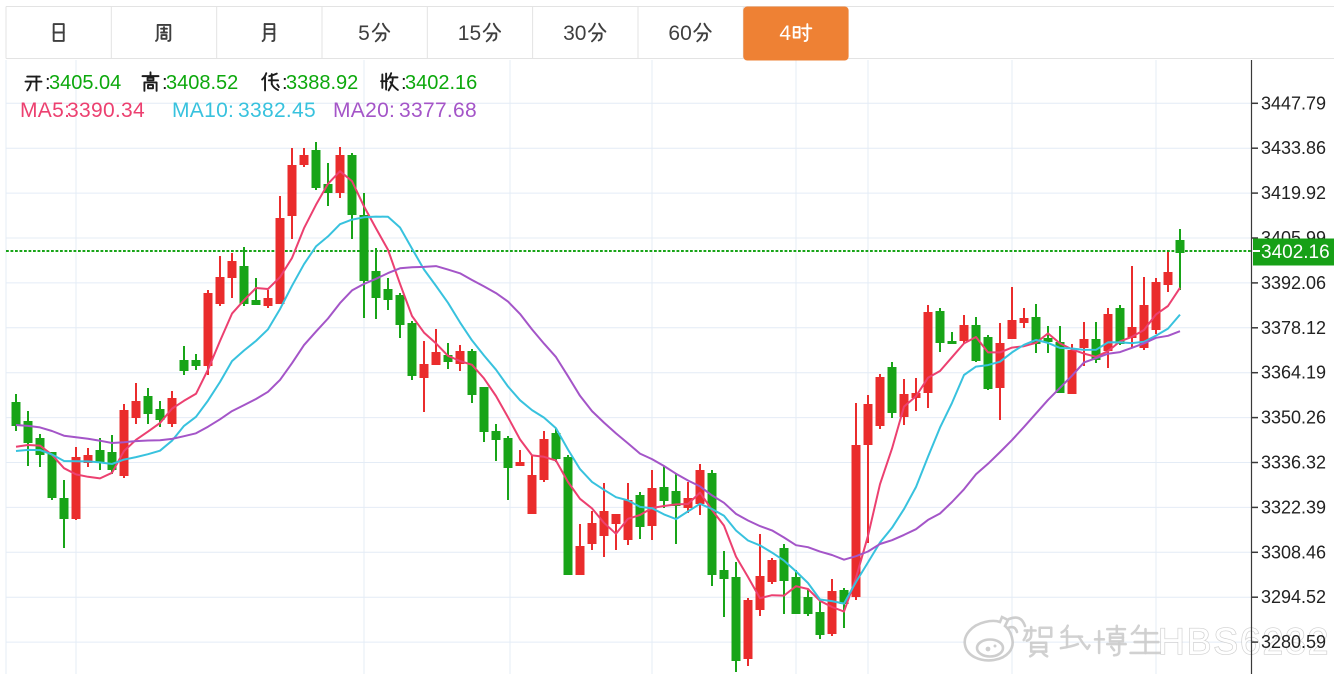  What do you see at coordinates (244, 110) in the screenshot?
I see `svg-text: MA10: 3382.45` at bounding box center [244, 110].